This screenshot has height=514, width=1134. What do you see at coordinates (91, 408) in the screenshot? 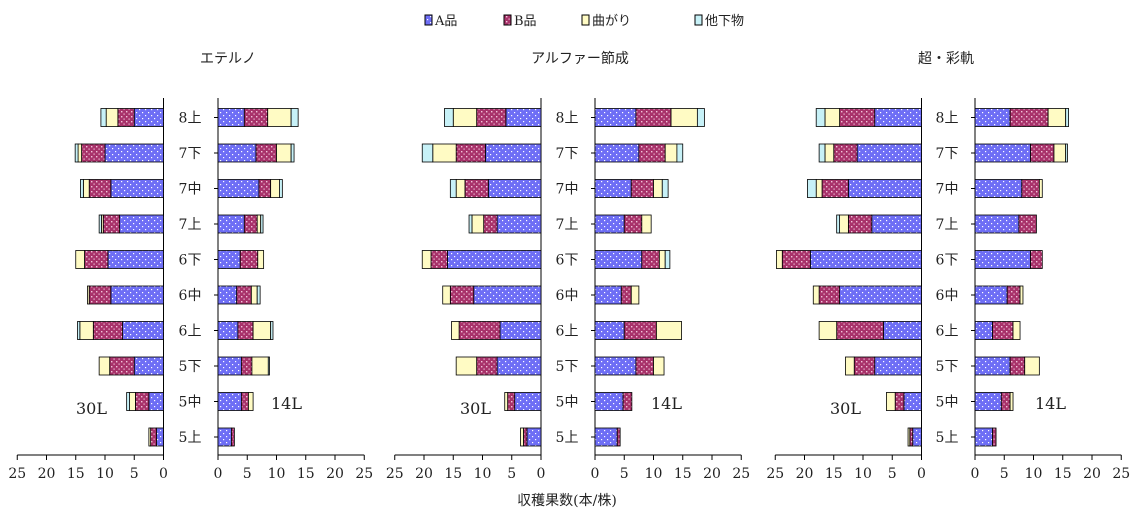
I see `panel-1-left-label: 30L` at bounding box center [91, 408].